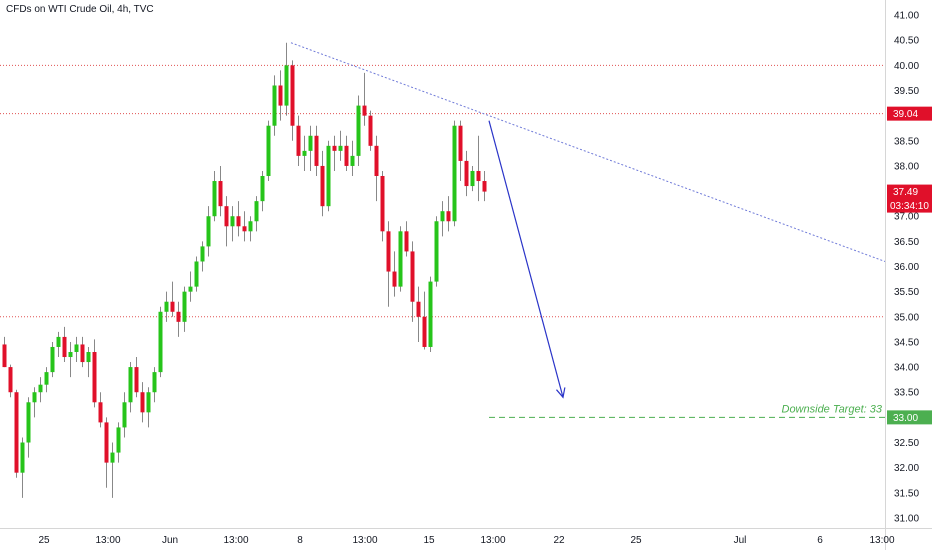 The image size is (932, 550). I want to click on current-price-tag, so click(909, 198).